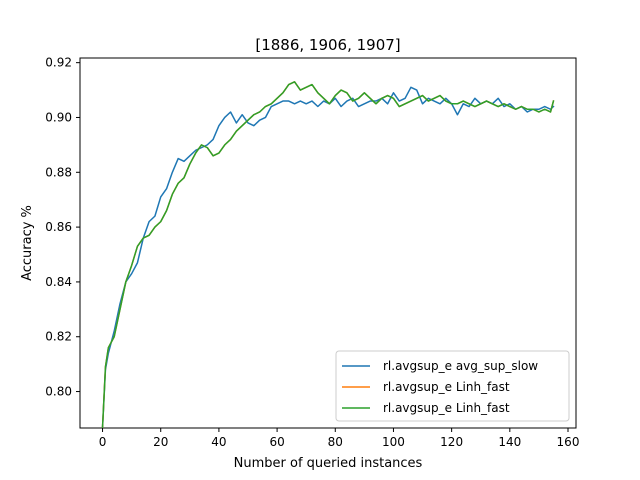 Image resolution: width=640 pixels, height=480 pixels. What do you see at coordinates (446, 387) in the screenshot?
I see `legend-label-2: rl.avgsup_e Linh_fast` at bounding box center [446, 387].